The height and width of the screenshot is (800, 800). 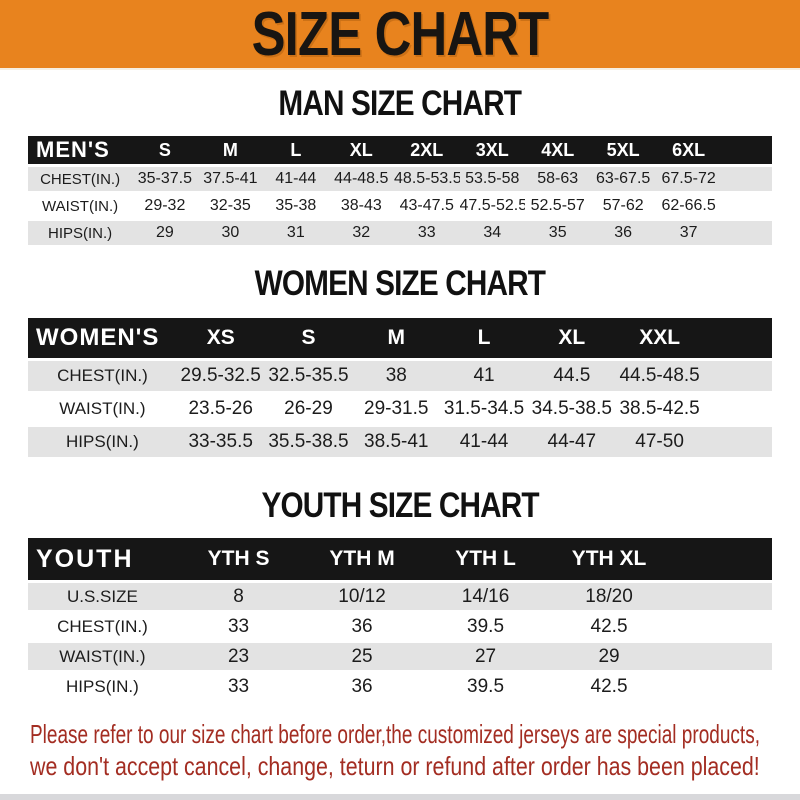 I want to click on size-value-cell: 62-66.5, so click(x=688, y=206).